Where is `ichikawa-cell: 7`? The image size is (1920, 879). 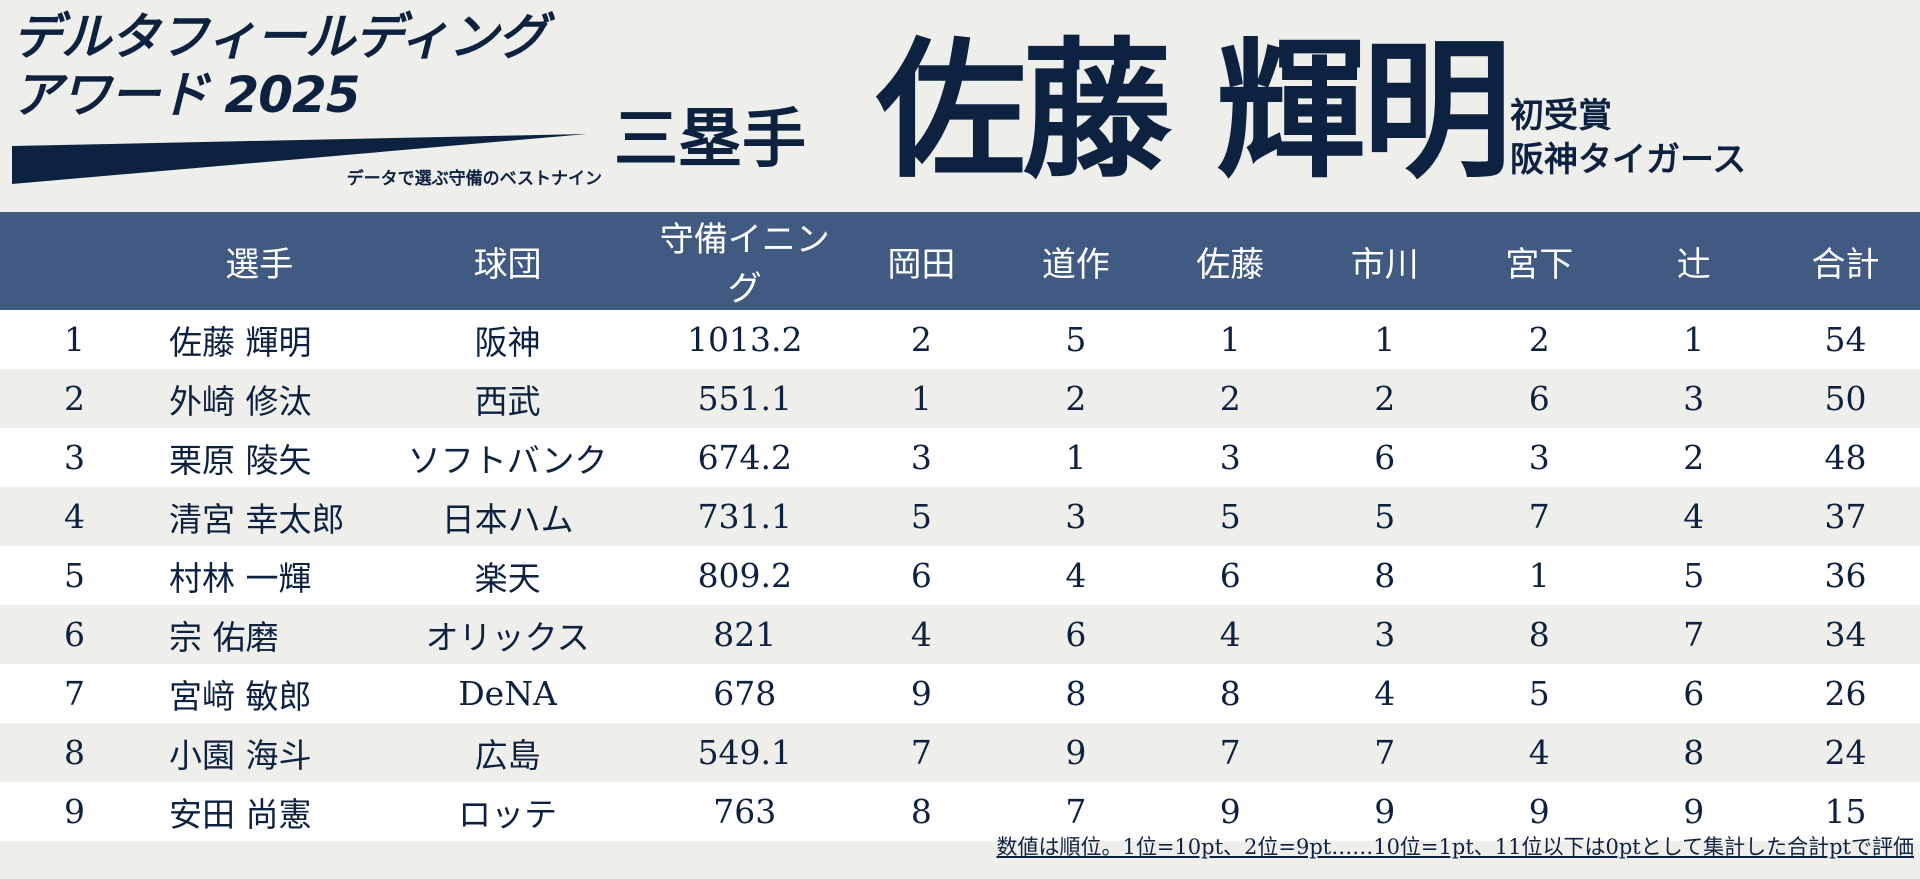 ichikawa-cell: 7 is located at coordinates (1385, 752).